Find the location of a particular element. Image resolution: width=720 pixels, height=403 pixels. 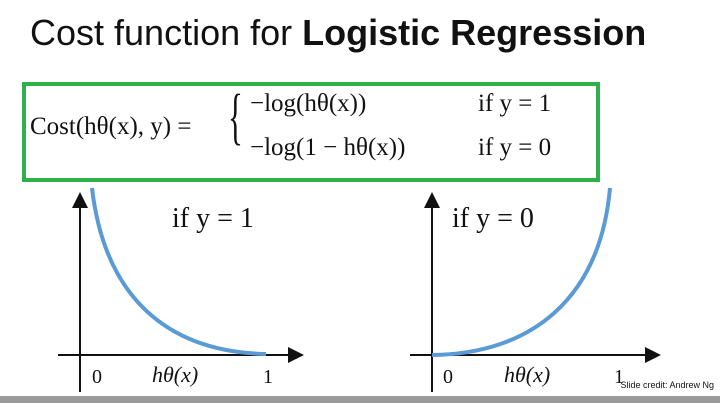

case0-expr: −log(1 − hθ(x)) is located at coordinates (328, 147).